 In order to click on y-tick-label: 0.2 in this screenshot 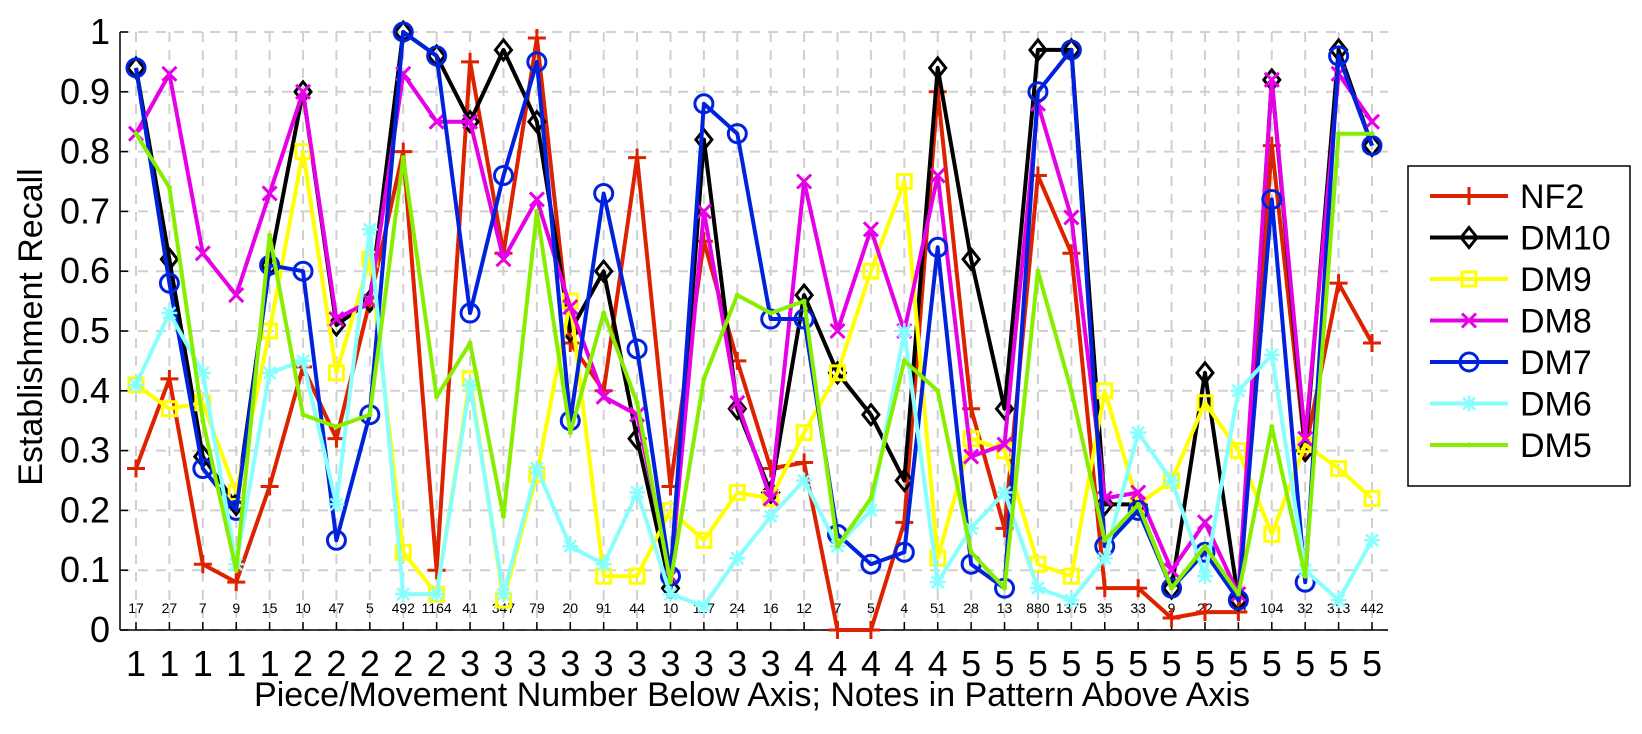, I will do `click(85, 509)`.